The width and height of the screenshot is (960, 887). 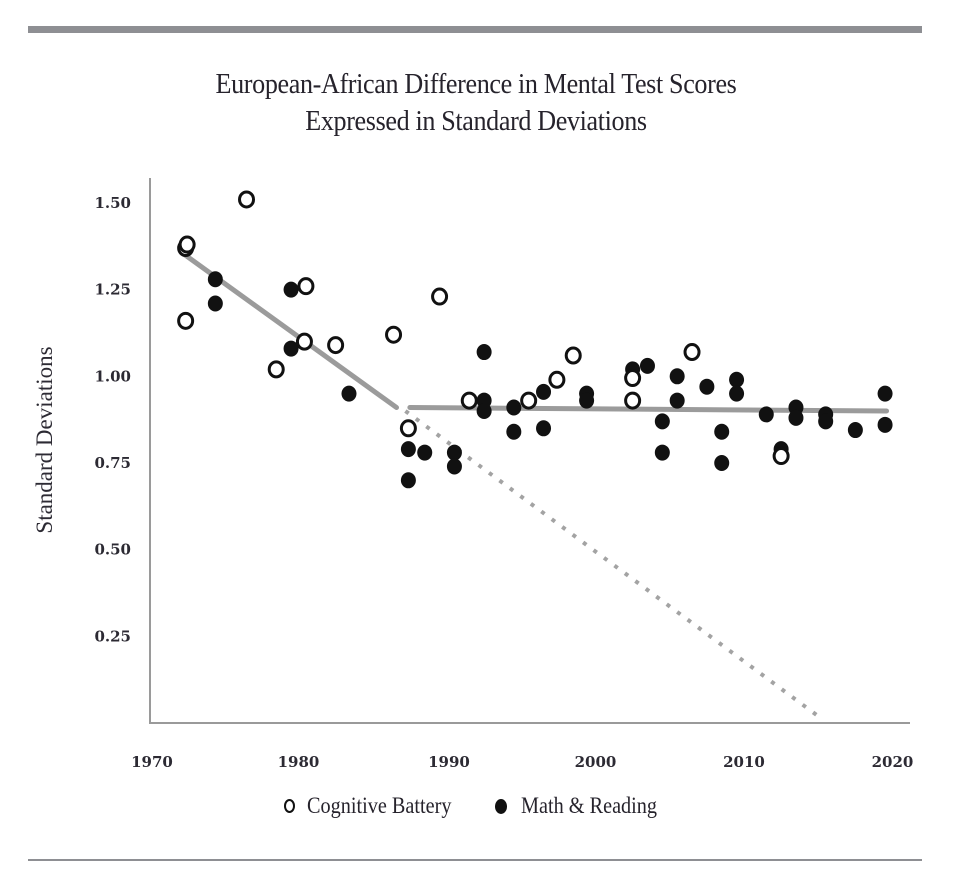 I want to click on y-axis-title: Standard Deviations, so click(x=44, y=439).